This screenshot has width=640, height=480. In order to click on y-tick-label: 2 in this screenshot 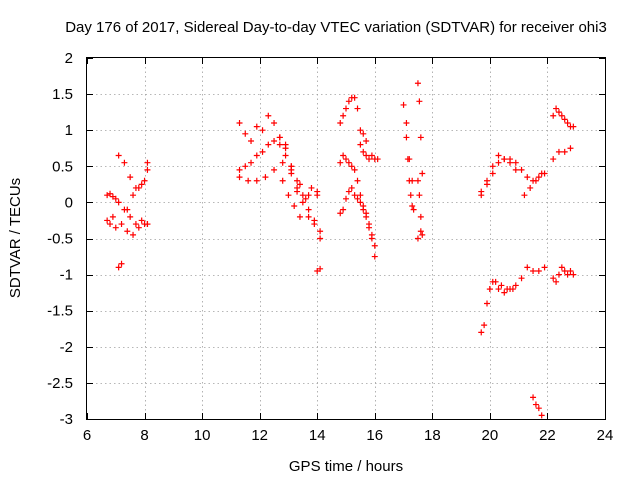, I will do `click(69, 58)`.